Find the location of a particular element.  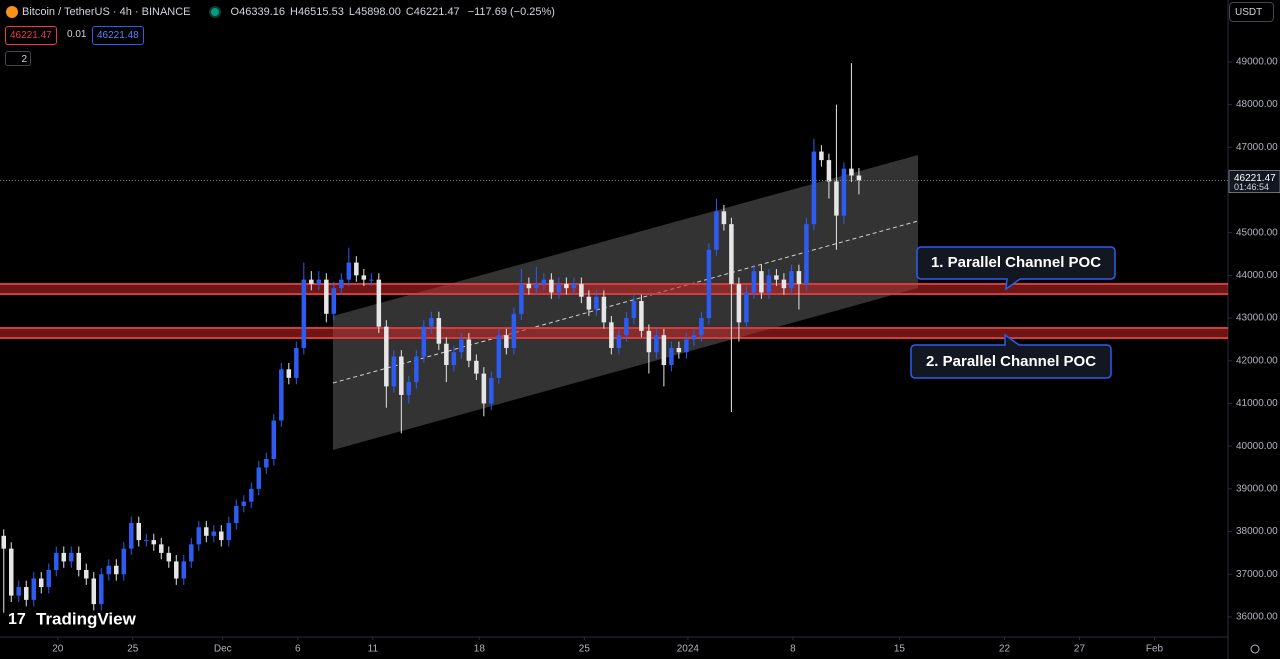

ohlc-value: 46339.16 is located at coordinates (262, 12).